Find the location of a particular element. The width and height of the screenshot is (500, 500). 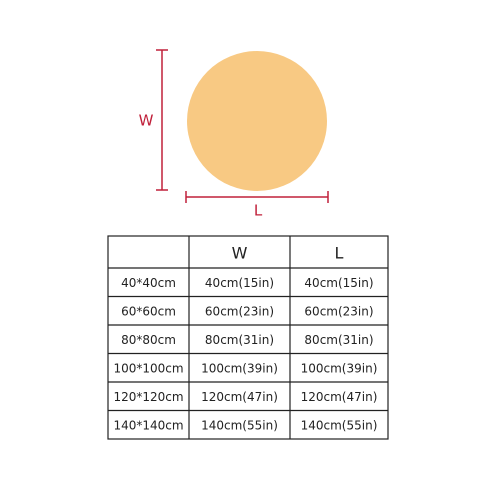

table-cell: 100*100cm is located at coordinates (148, 368).